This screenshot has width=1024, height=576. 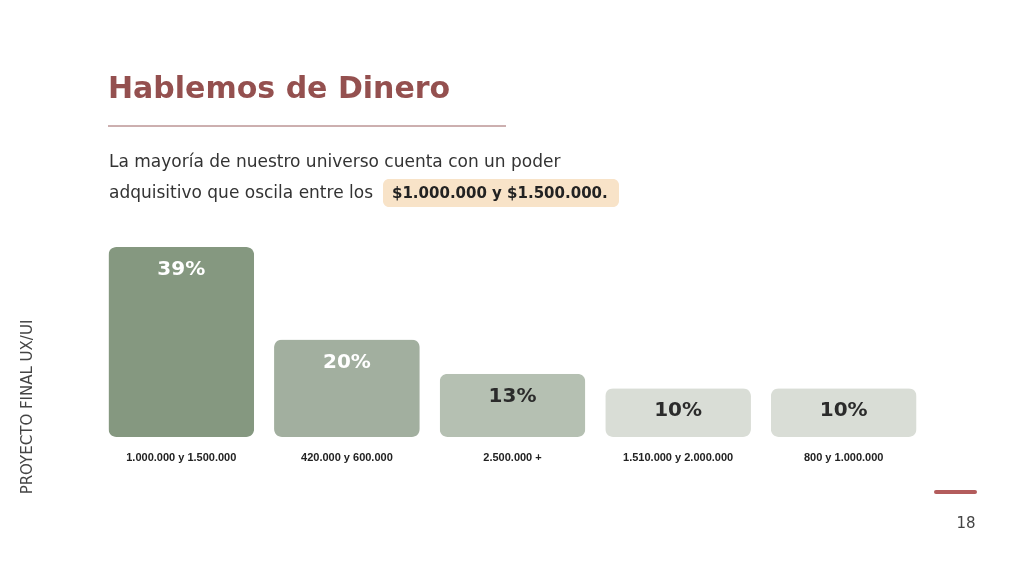 I want to click on chart-title: Hablemos de Dinero, so click(x=279, y=87).